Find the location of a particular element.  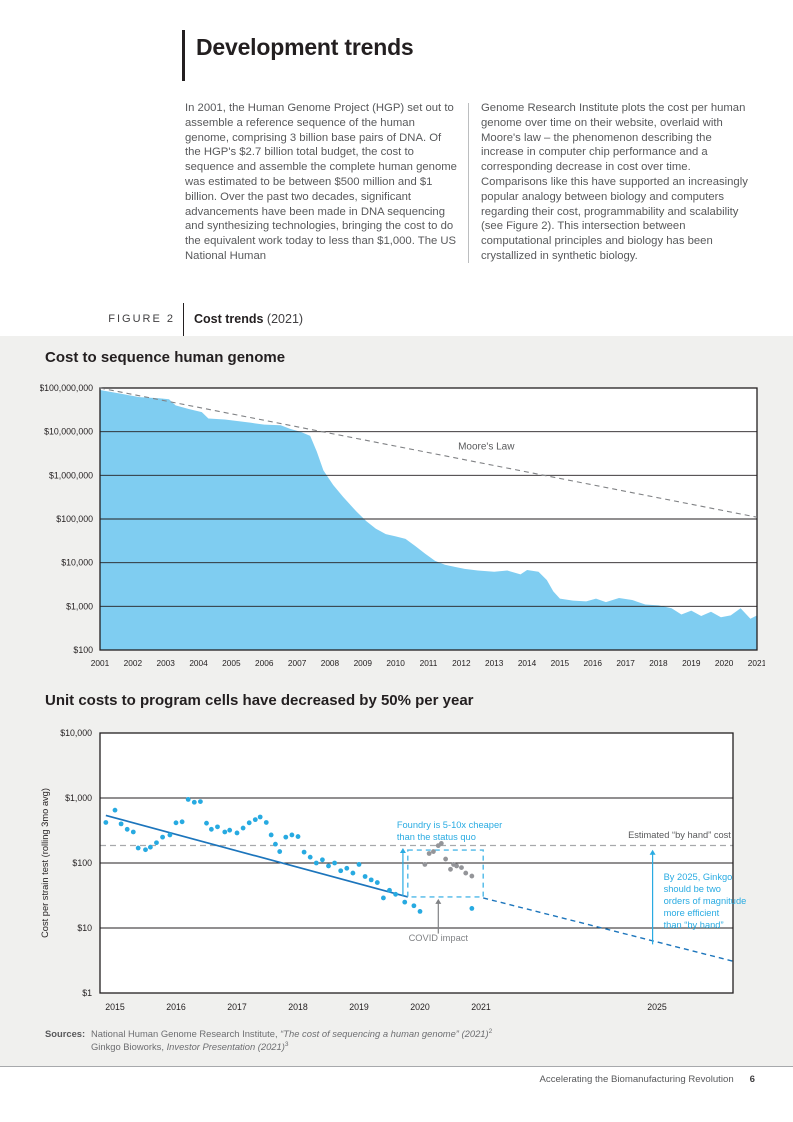

svg-text: Estimated “by hand” cost is located at coordinates (679, 835).